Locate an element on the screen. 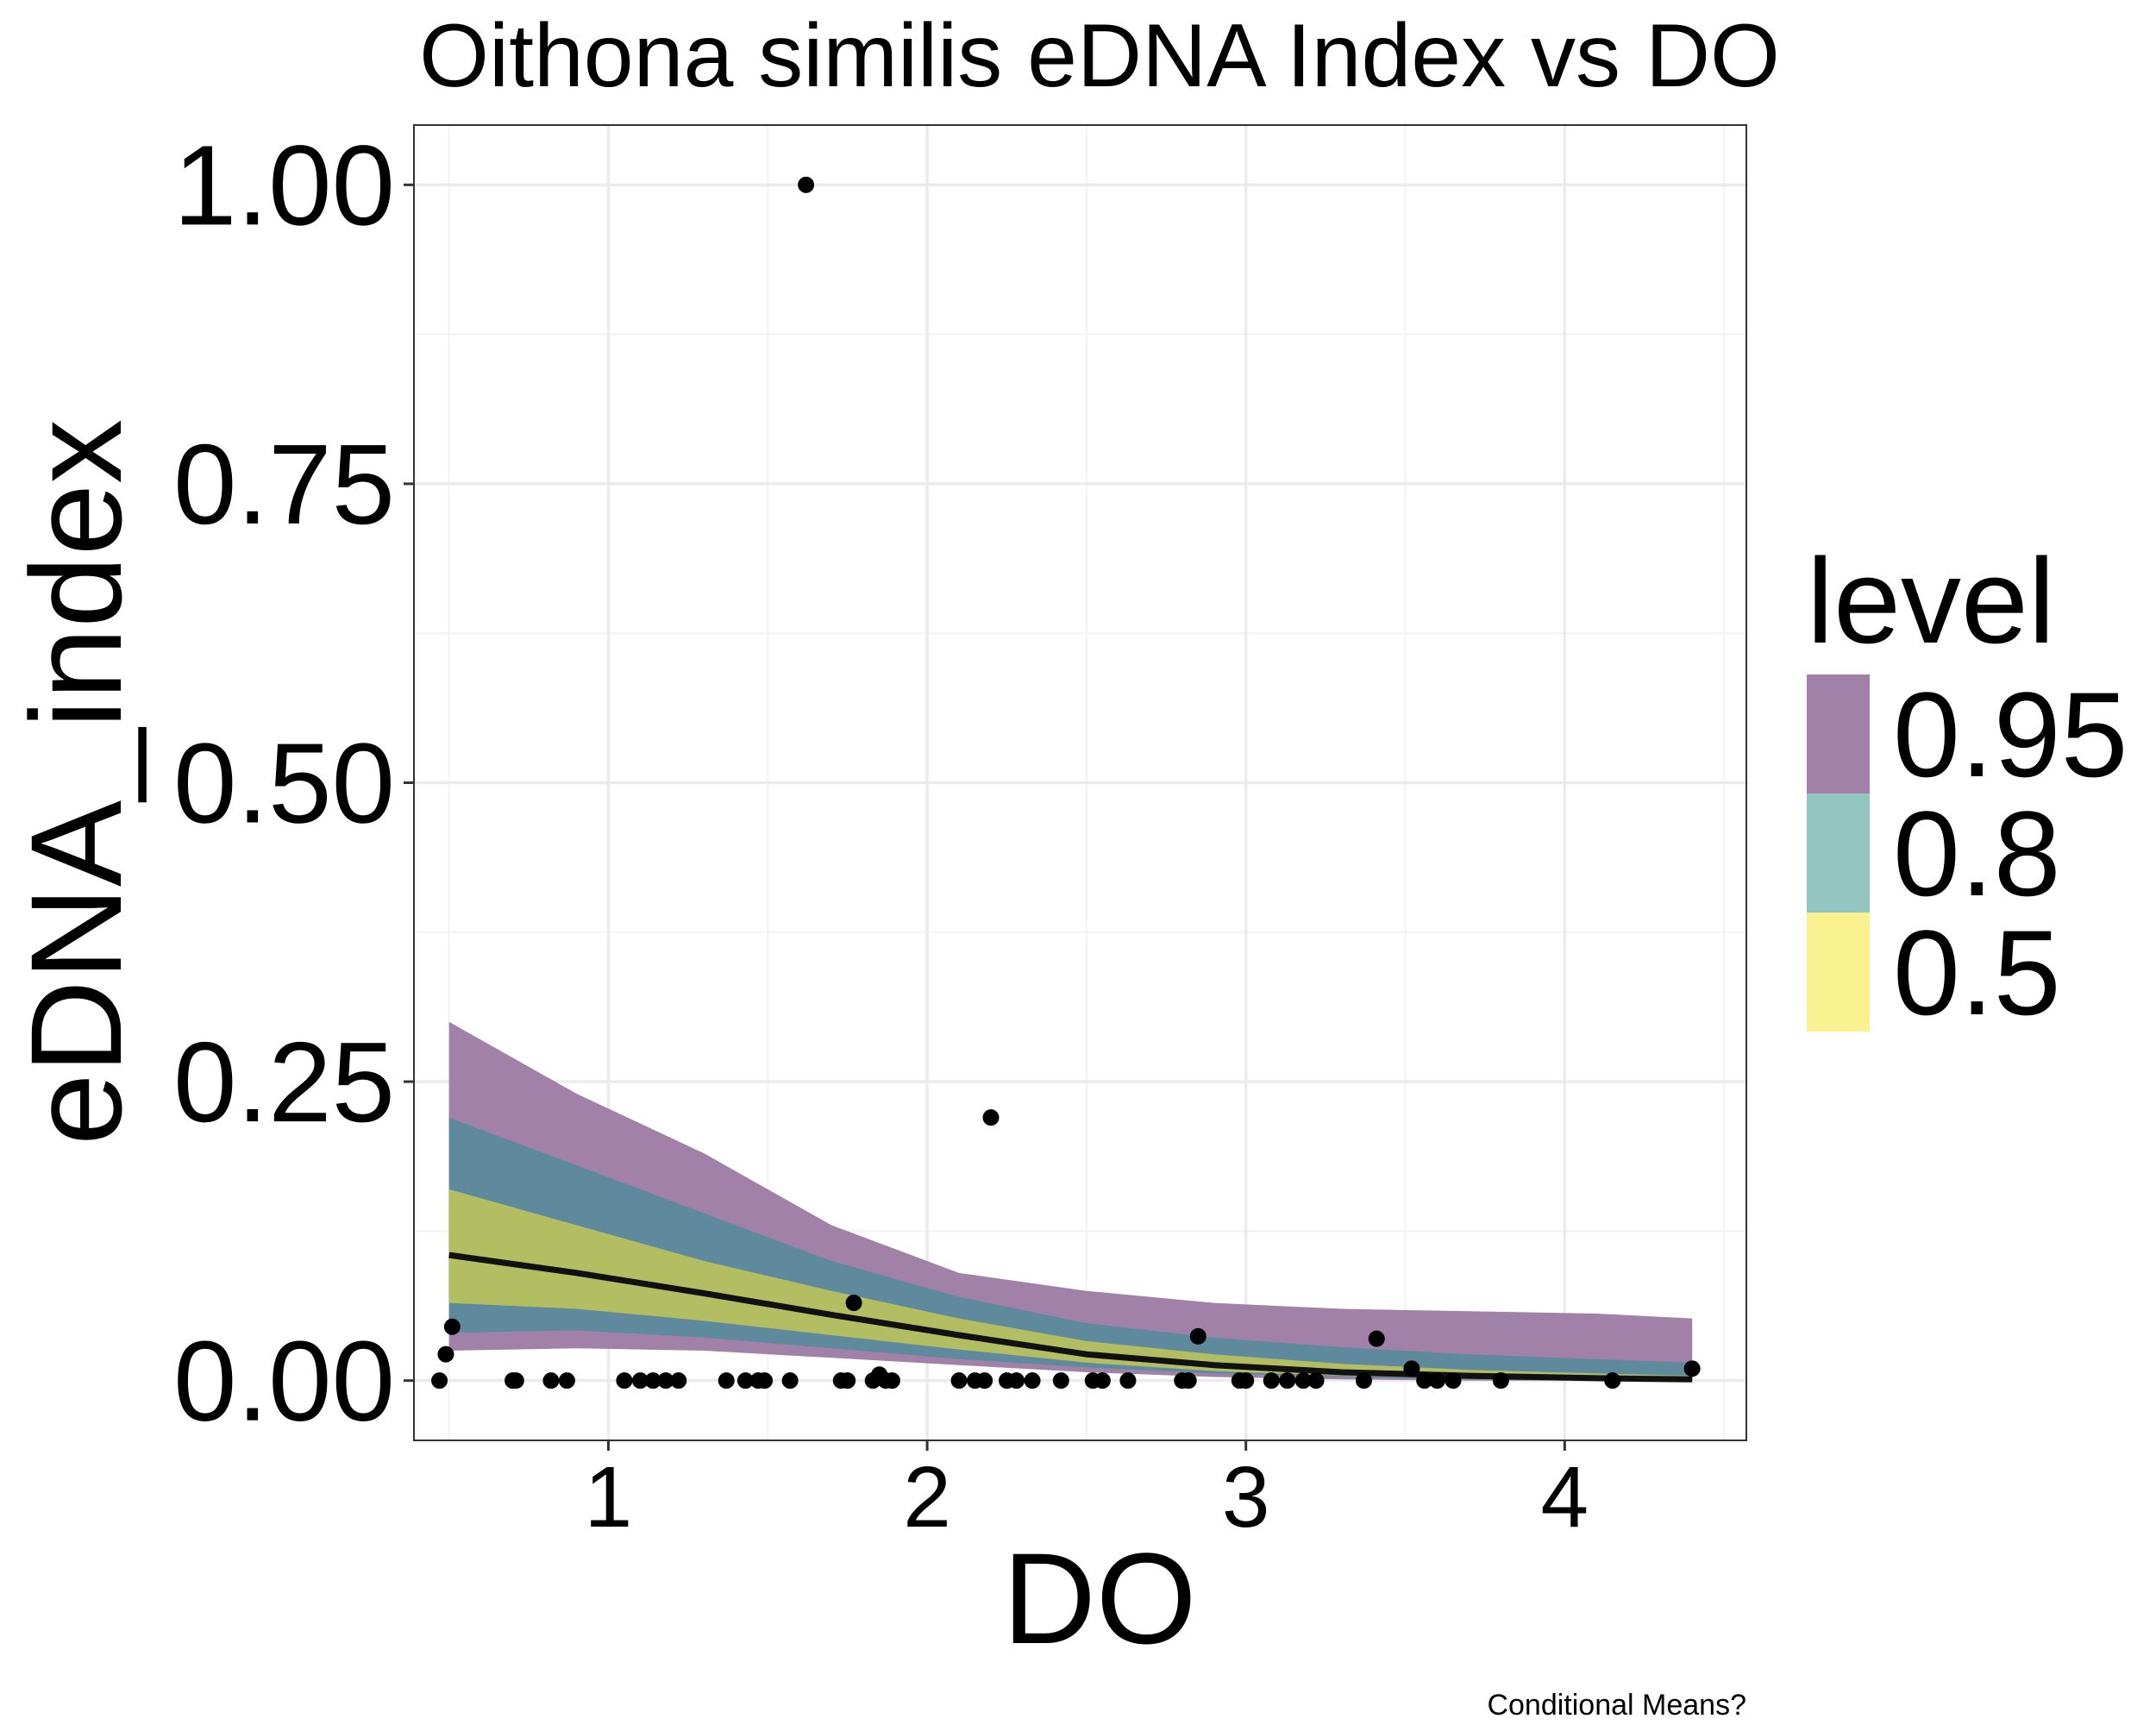 This screenshot has width=2156, height=1725. band-layer is located at coordinates (1070, 1201).